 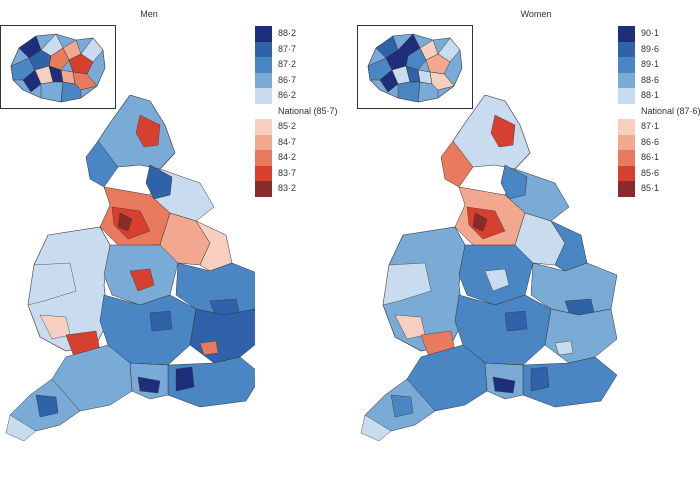 What do you see at coordinates (308, 110) in the screenshot?
I see `legend-label: National (85·7)` at bounding box center [308, 110].